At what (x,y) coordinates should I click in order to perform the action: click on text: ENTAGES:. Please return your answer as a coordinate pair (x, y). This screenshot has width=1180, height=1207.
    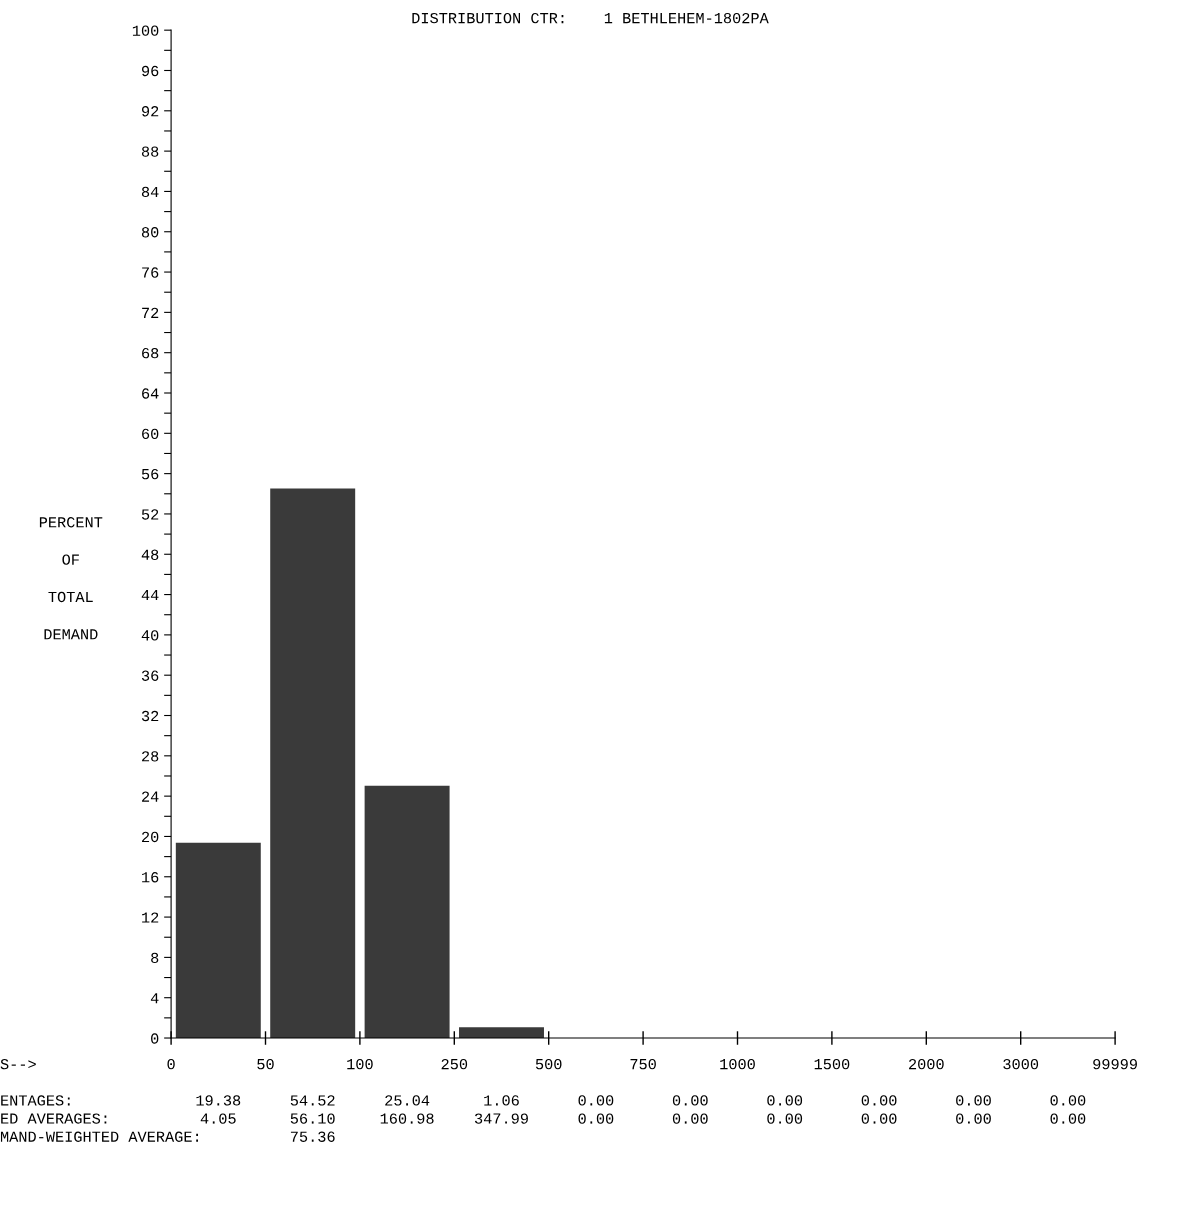
    Looking at the image, I should click on (35, 1100).